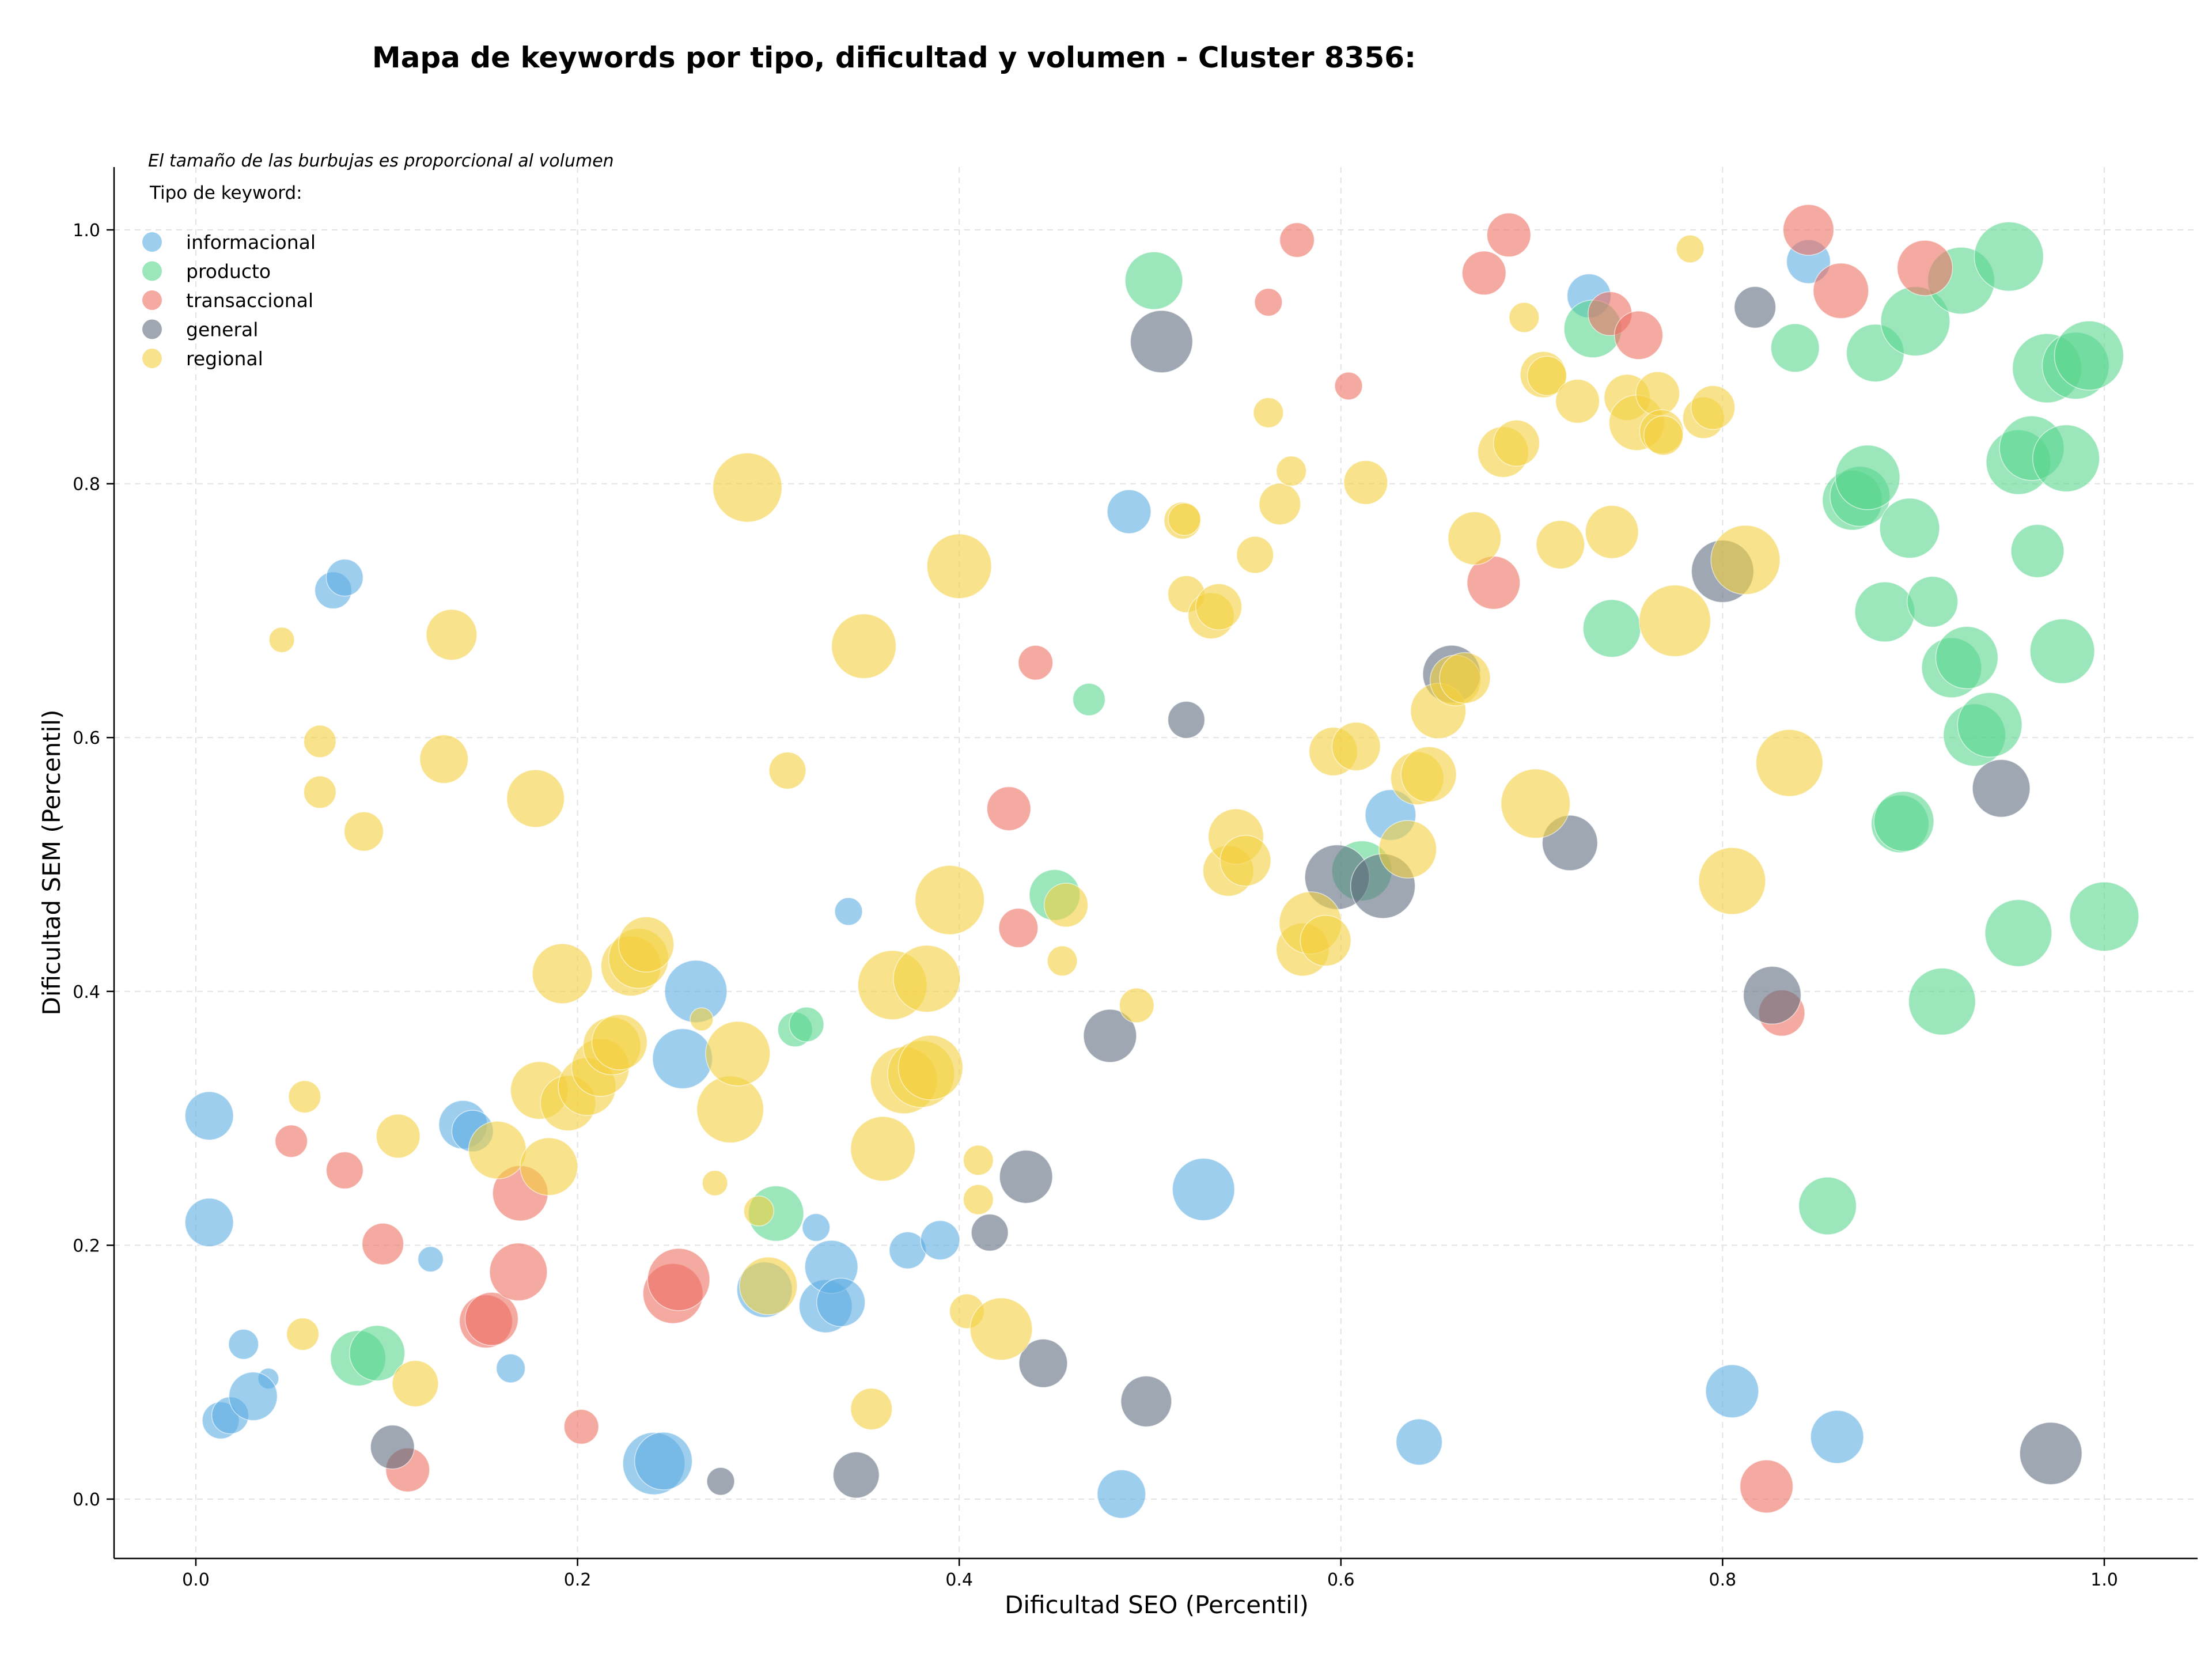 Image resolution: width=2212 pixels, height=1661 pixels. Describe the element at coordinates (86, 485) in the screenshot. I see `y-tick-label: 0.8` at that location.